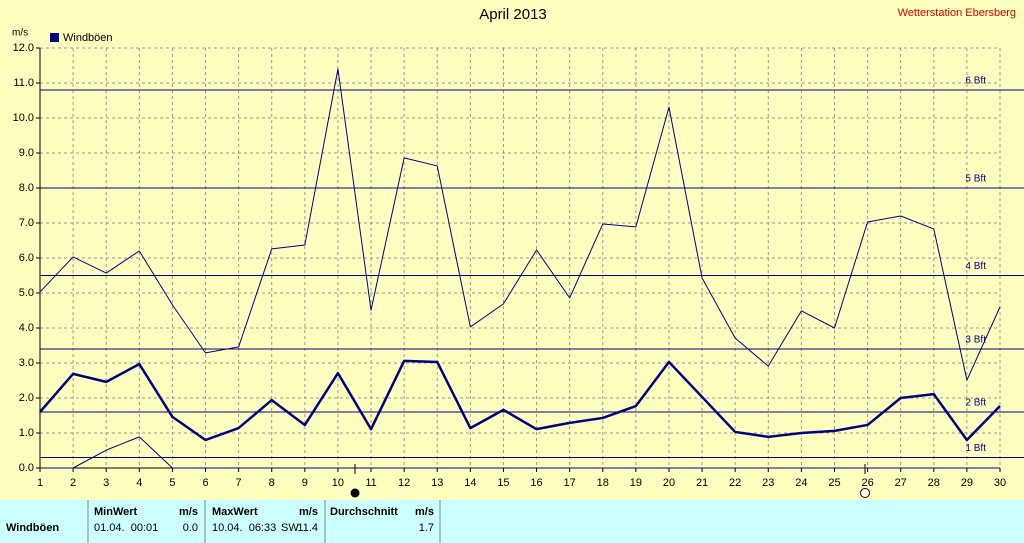 Image resolution: width=1024 pixels, height=543 pixels. Describe the element at coordinates (23, 83) in the screenshot. I see `y-tick-label: 11.0` at that location.